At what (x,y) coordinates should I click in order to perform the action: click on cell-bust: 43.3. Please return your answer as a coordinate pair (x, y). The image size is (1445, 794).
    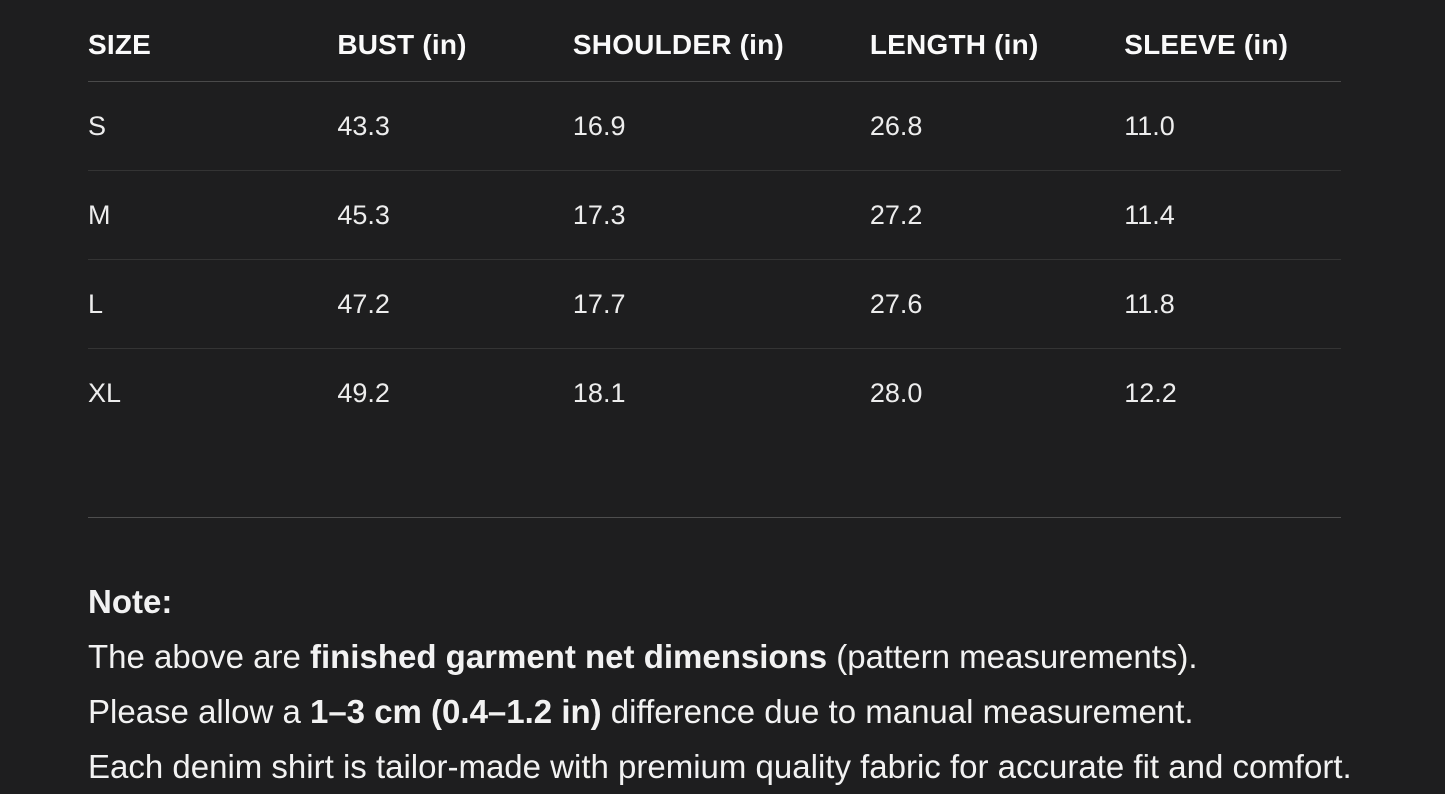
    Looking at the image, I should click on (455, 126).